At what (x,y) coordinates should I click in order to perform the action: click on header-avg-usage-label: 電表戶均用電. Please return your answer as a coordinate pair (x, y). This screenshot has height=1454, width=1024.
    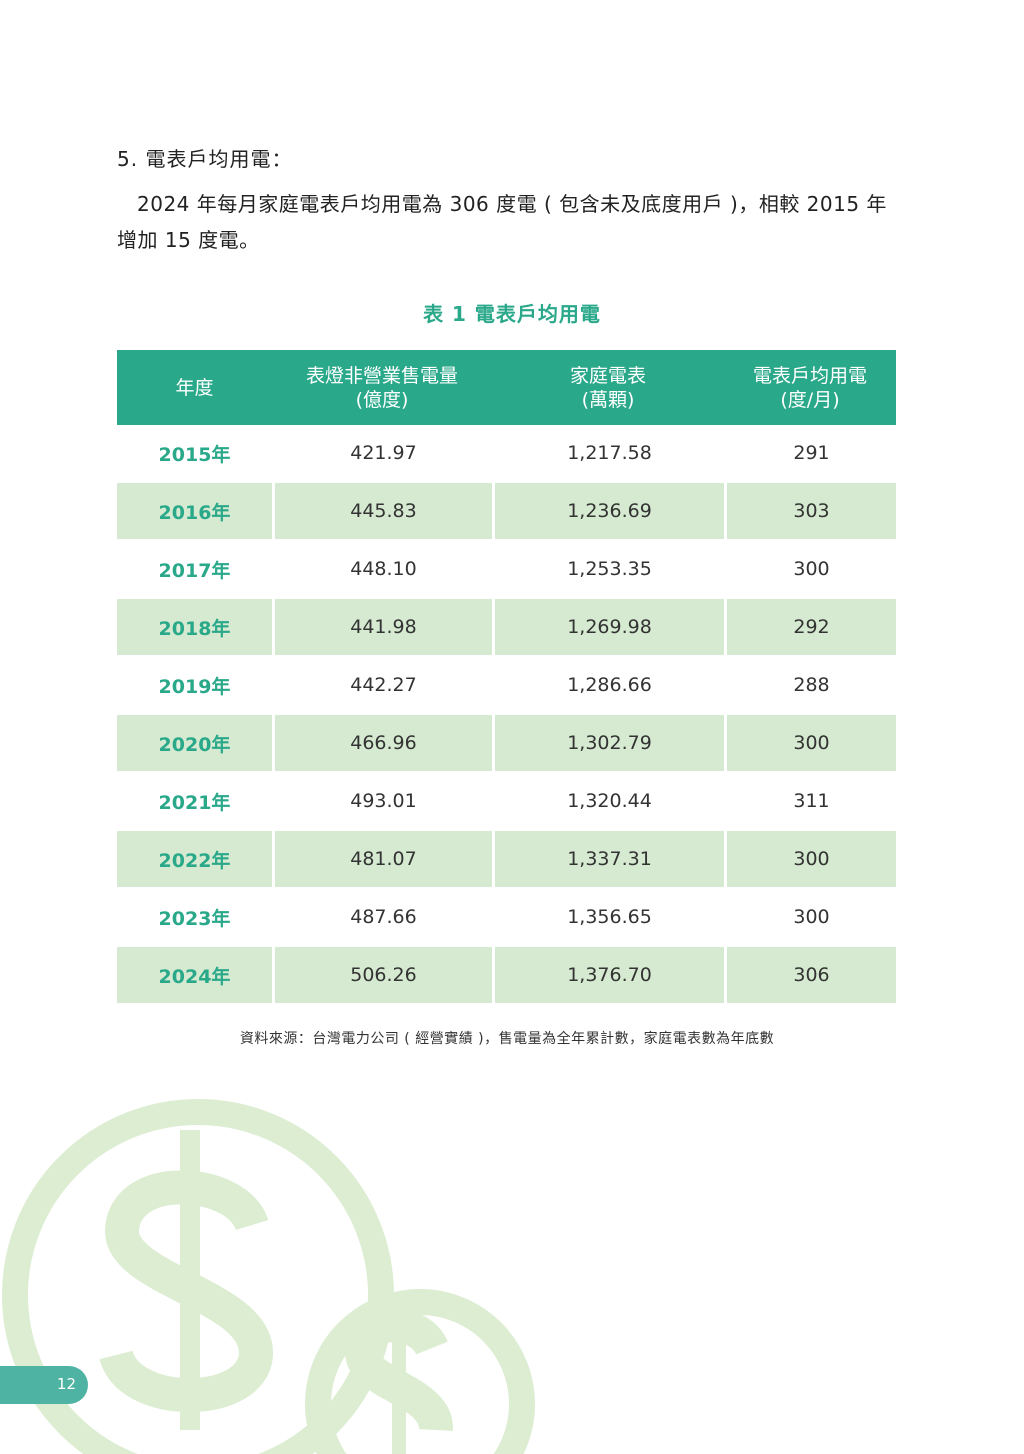
    Looking at the image, I should click on (809, 375).